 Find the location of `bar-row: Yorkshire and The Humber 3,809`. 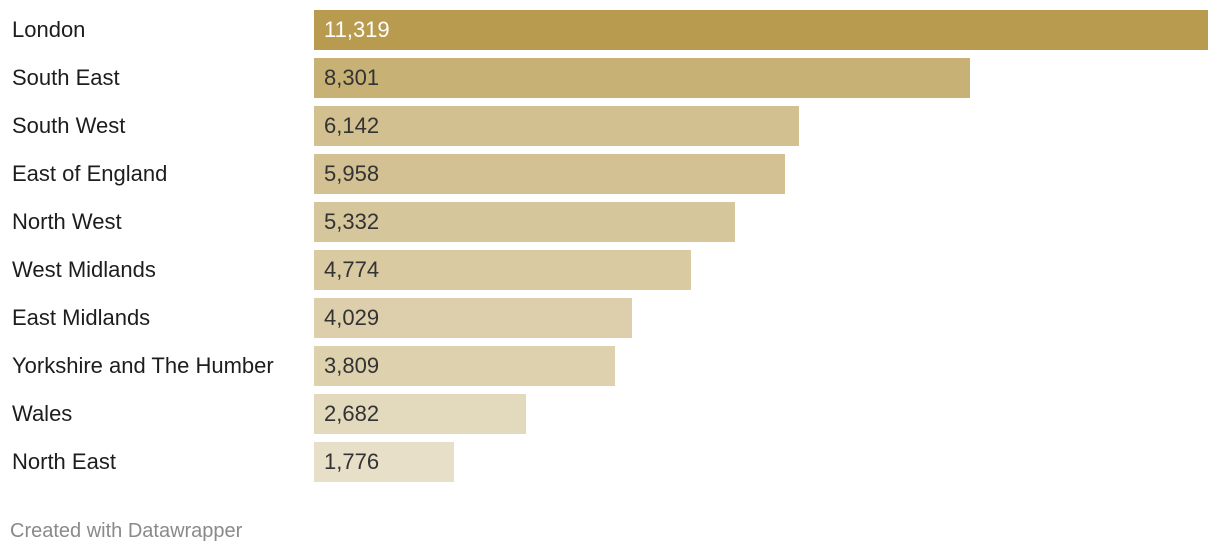

bar-row: Yorkshire and The Humber 3,809 is located at coordinates (610, 366).